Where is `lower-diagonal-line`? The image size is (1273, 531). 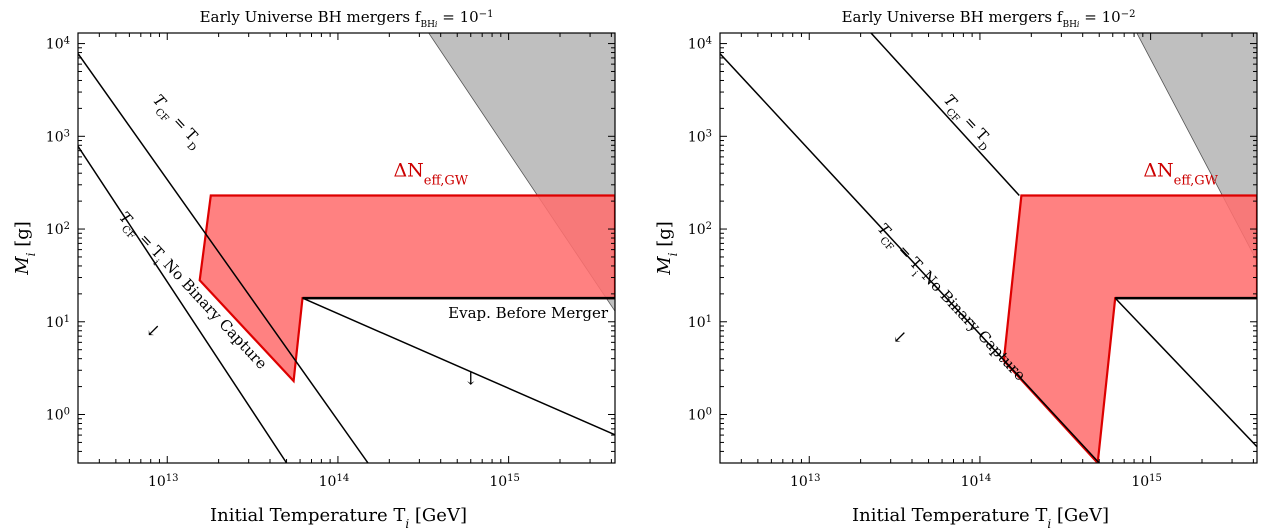
lower-diagonal-line is located at coordinates (183, 304).